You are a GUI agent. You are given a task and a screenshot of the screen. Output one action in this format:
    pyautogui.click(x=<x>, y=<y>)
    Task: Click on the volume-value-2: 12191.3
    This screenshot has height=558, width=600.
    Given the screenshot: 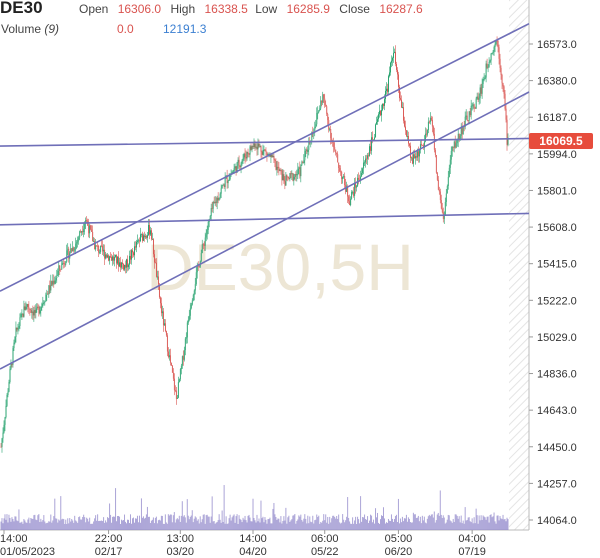 What is the action you would take?
    pyautogui.click(x=185, y=29)
    